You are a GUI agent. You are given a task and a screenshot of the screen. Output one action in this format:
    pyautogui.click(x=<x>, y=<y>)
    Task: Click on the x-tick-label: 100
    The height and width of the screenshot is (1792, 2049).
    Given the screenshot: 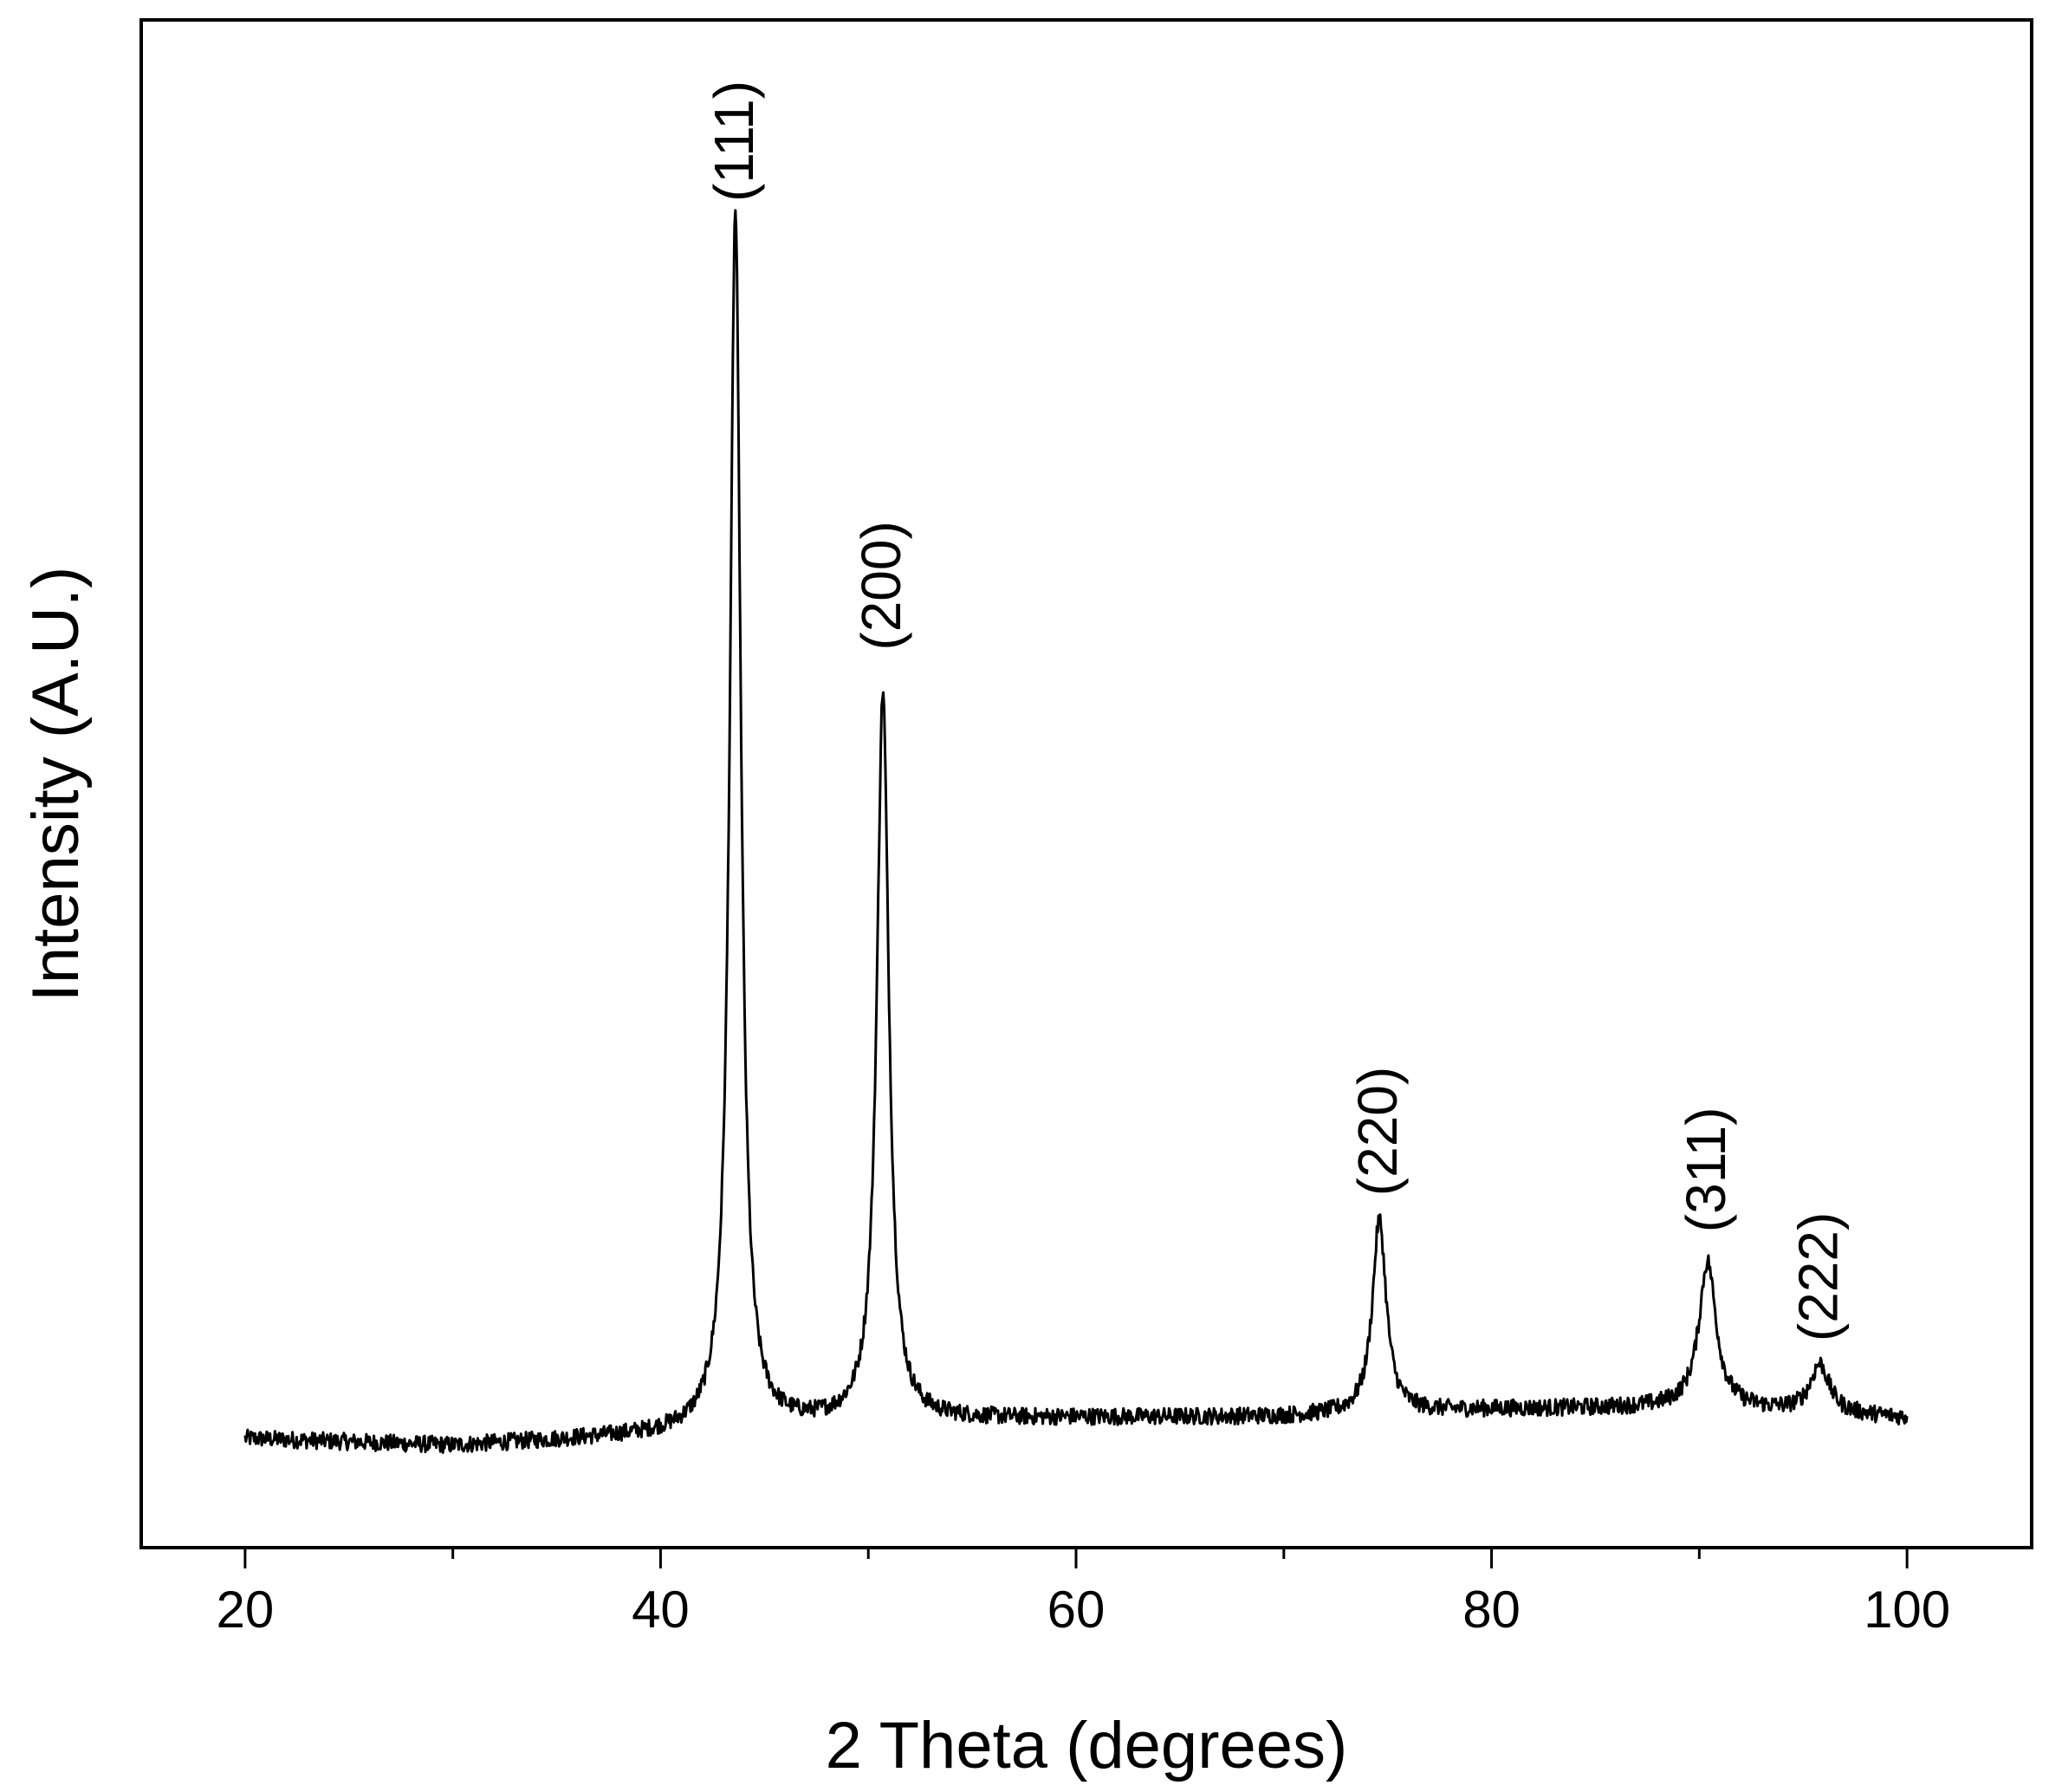 What is the action you would take?
    pyautogui.click(x=1907, y=1610)
    